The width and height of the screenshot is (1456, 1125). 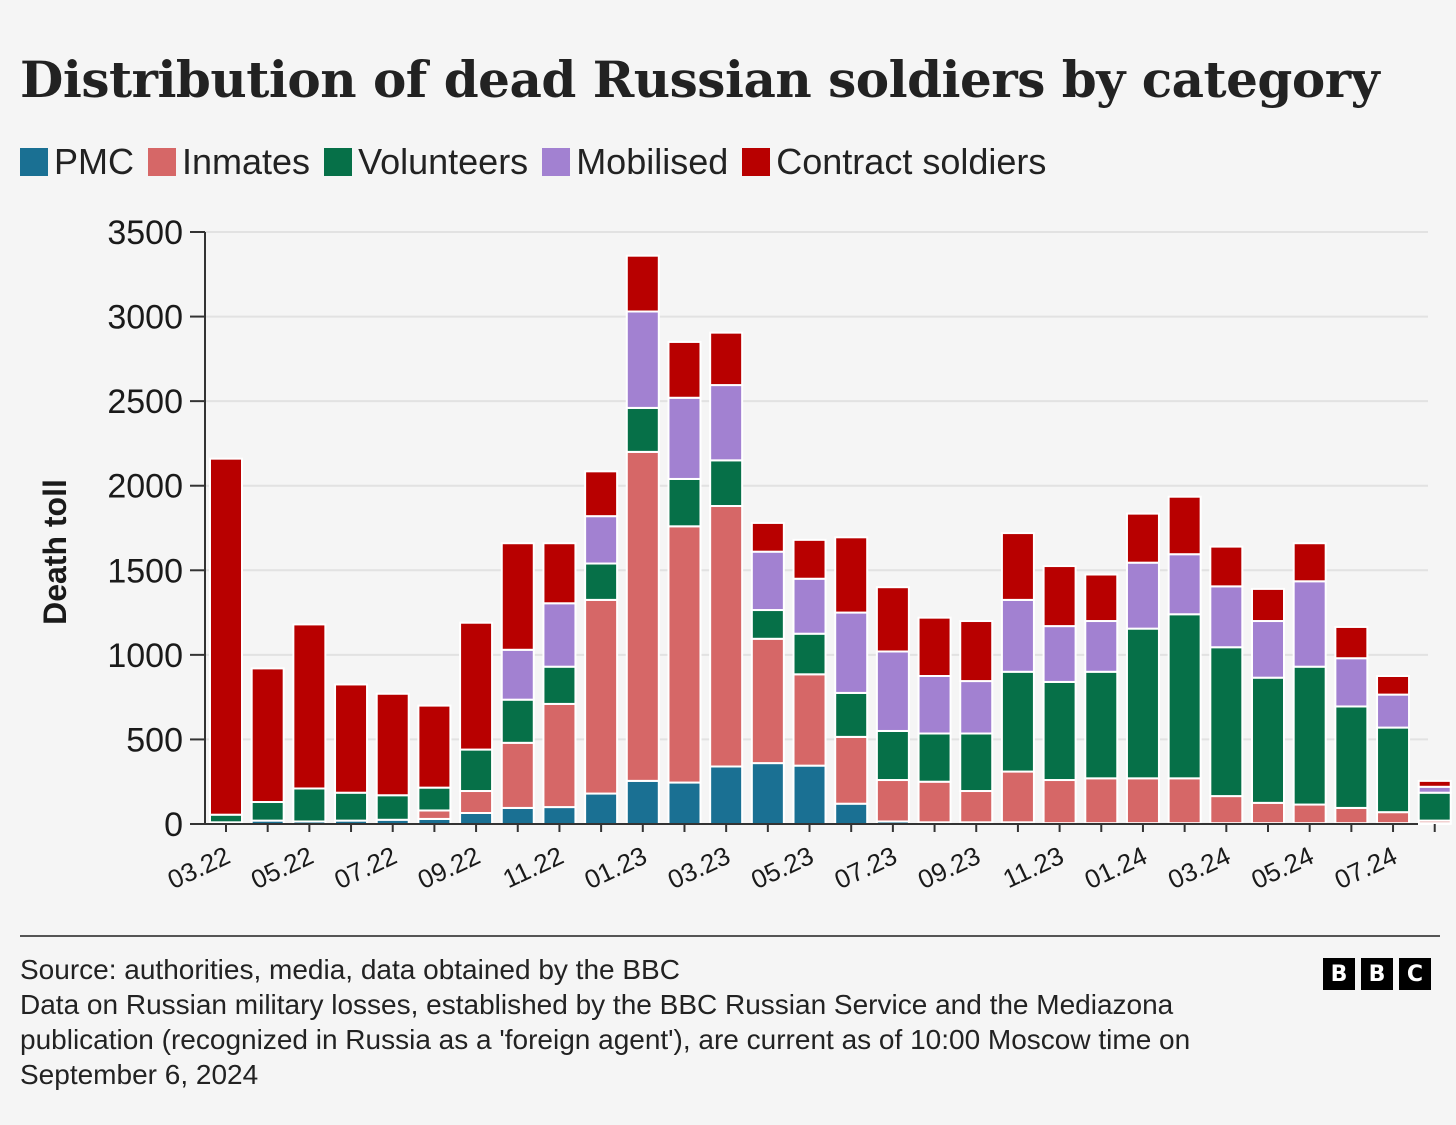 I want to click on x-tick-label: 03.24, so click(x=1199, y=867).